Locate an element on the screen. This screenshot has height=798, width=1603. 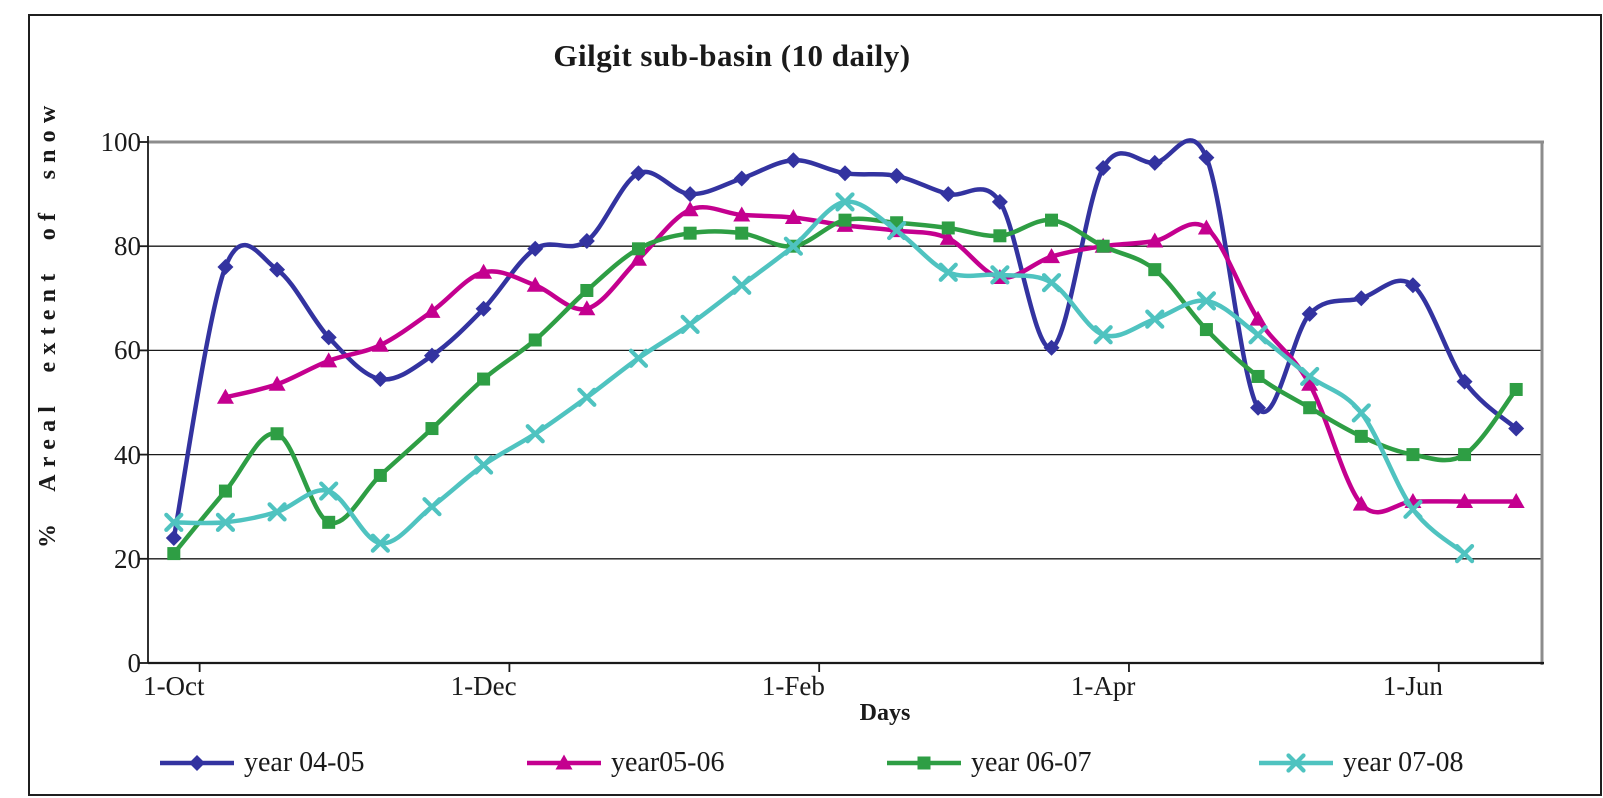
x-tick-label-1-jun: 1-Jun is located at coordinates (1412, 686).